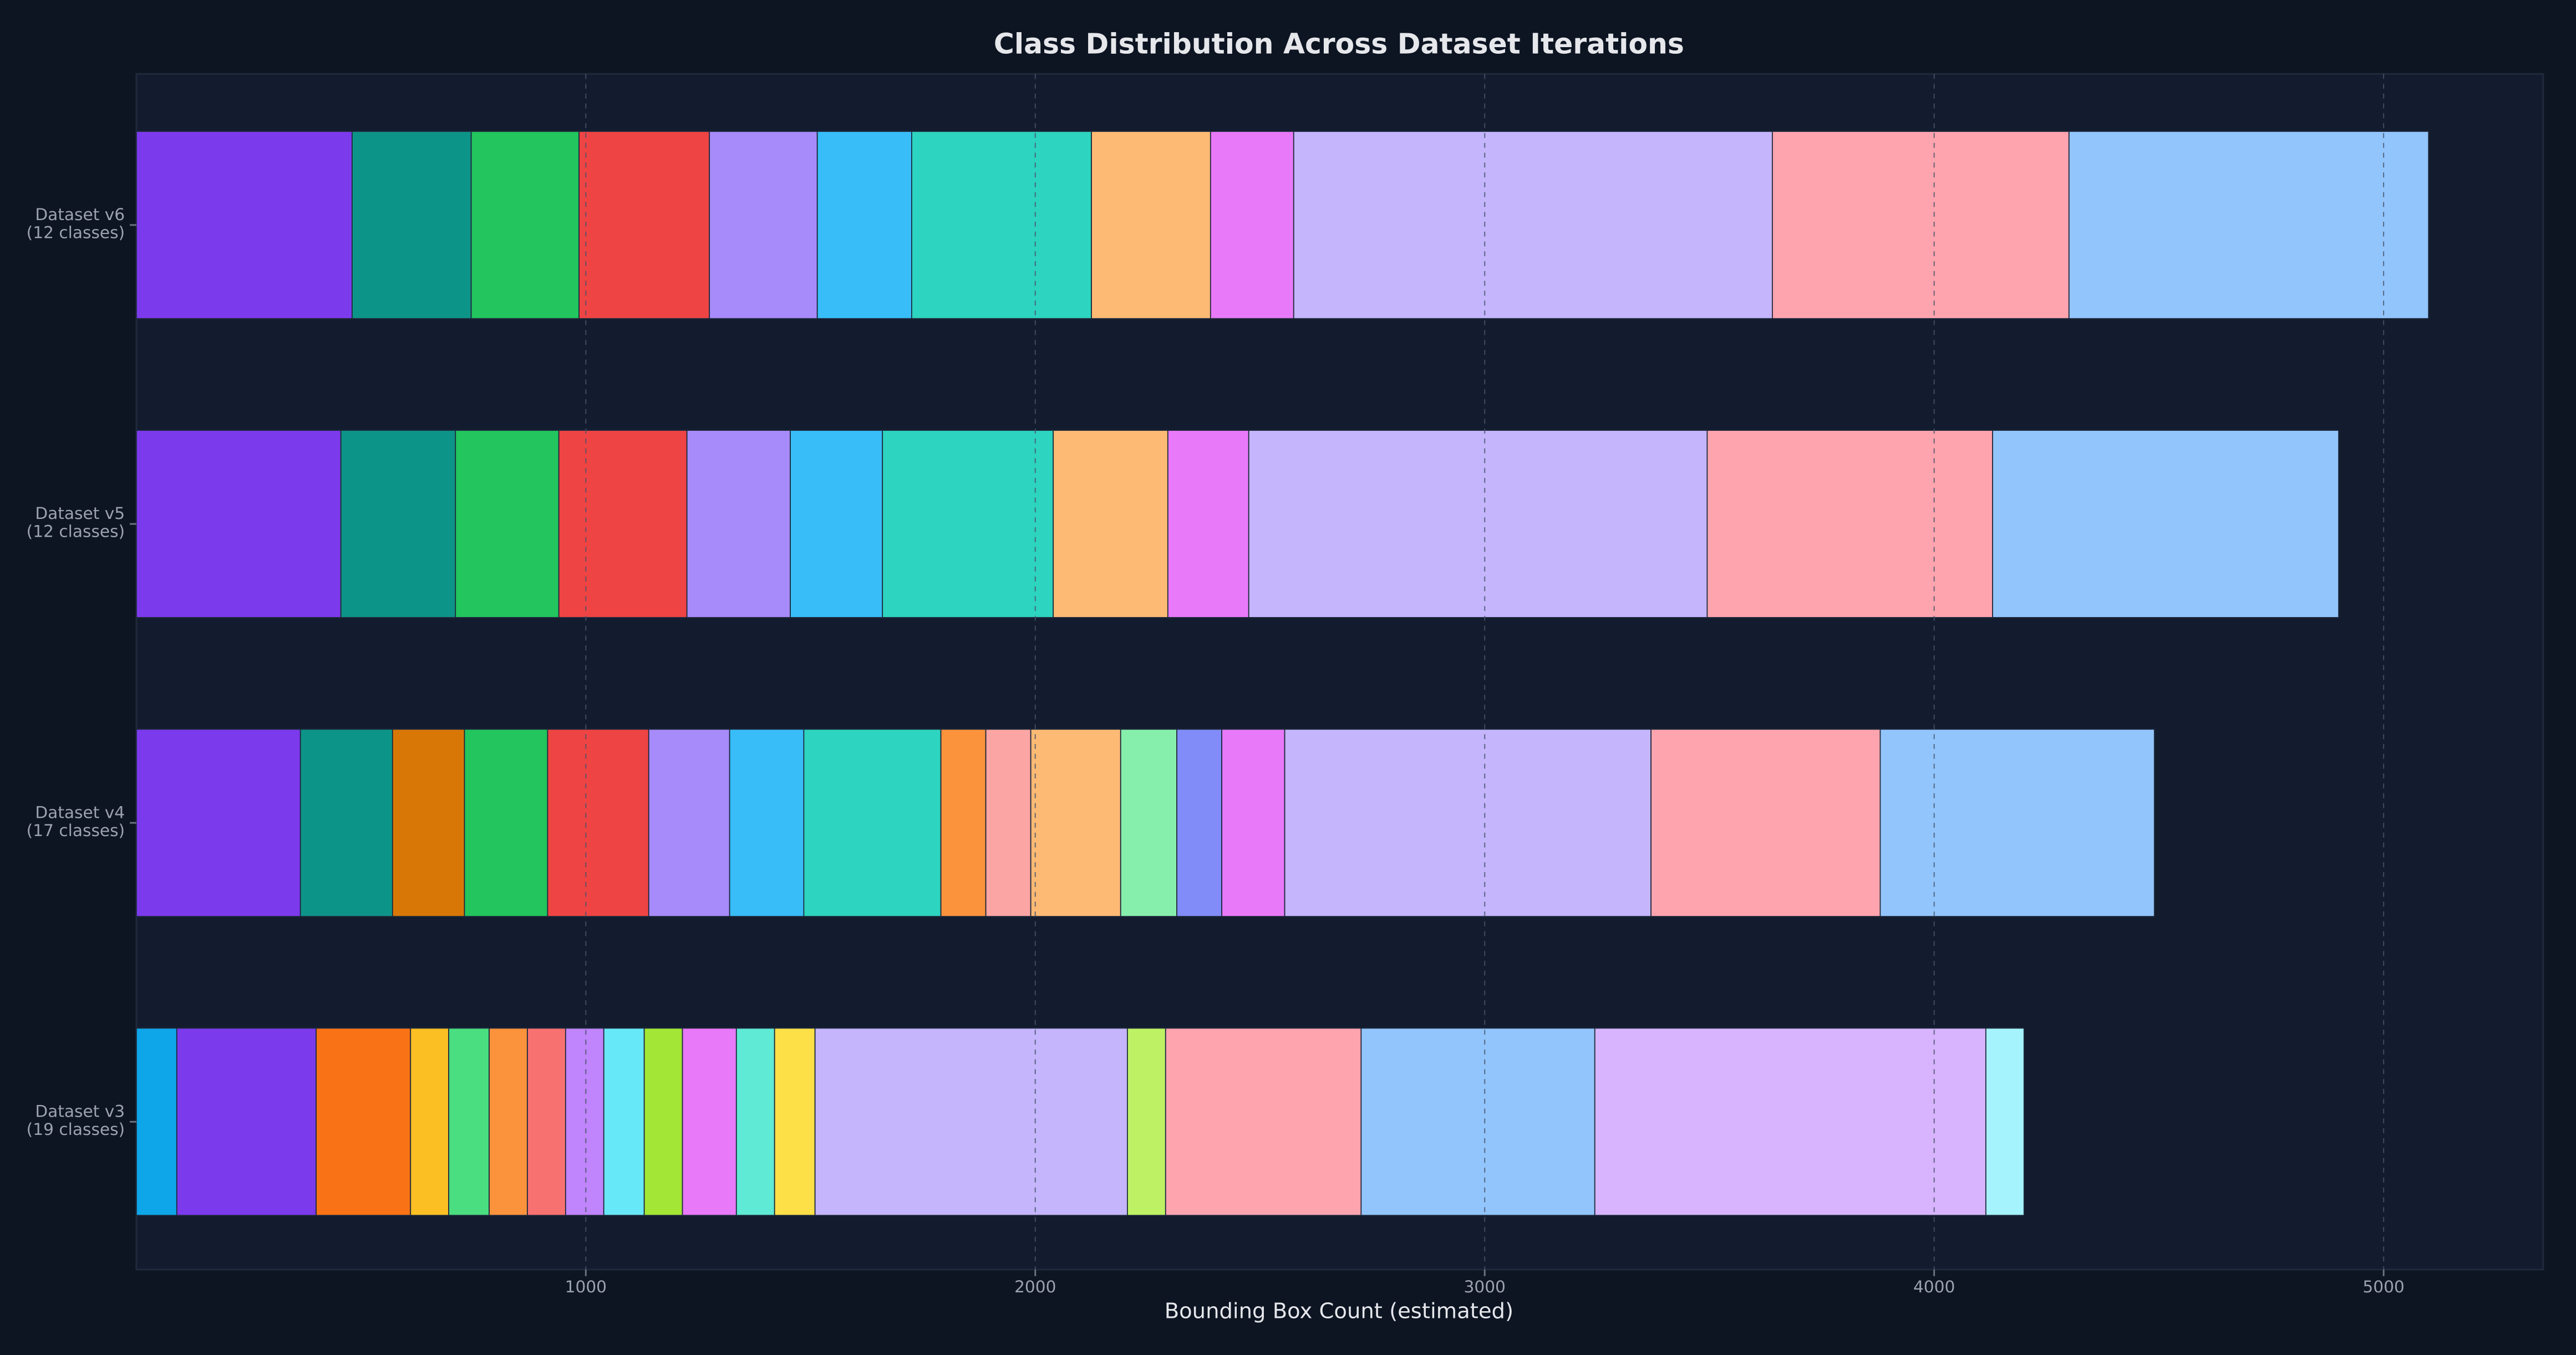  Describe the element at coordinates (75, 225) in the screenshot. I see `y-tick-label: Dataset v6 (12 classes)` at that location.